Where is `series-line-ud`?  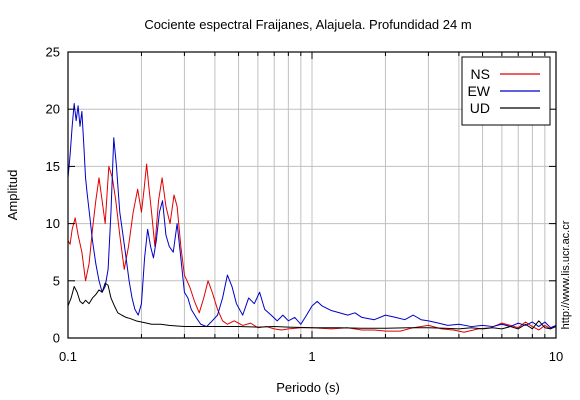 series-line-ud is located at coordinates (312, 306).